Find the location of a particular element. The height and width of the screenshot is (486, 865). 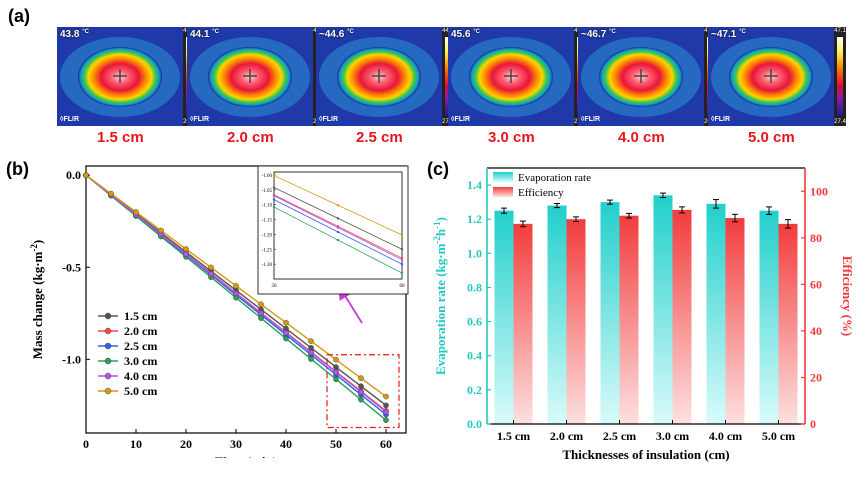

scale-min-label: 27.4 is located at coordinates (840, 122).